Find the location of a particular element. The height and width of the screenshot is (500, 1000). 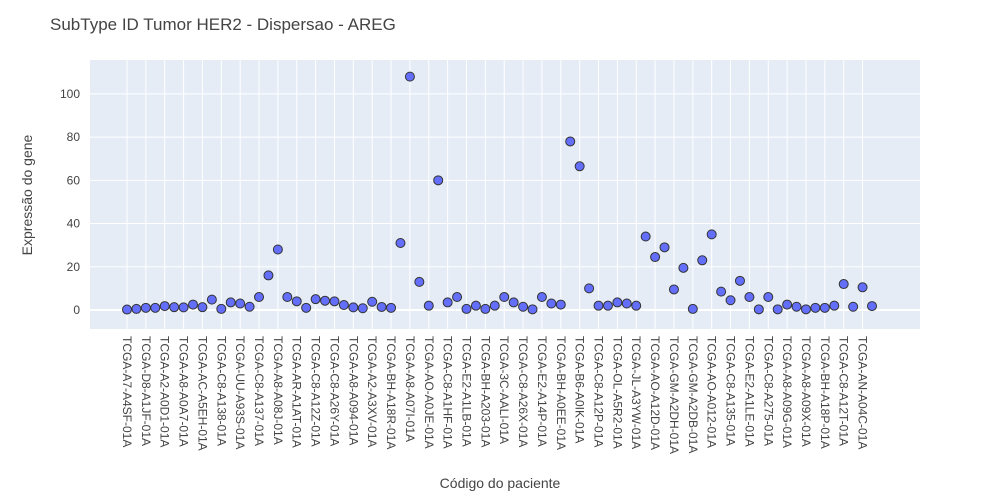

x-tick-label: TCGA-BH-A18R-01A is located at coordinates (391, 392).